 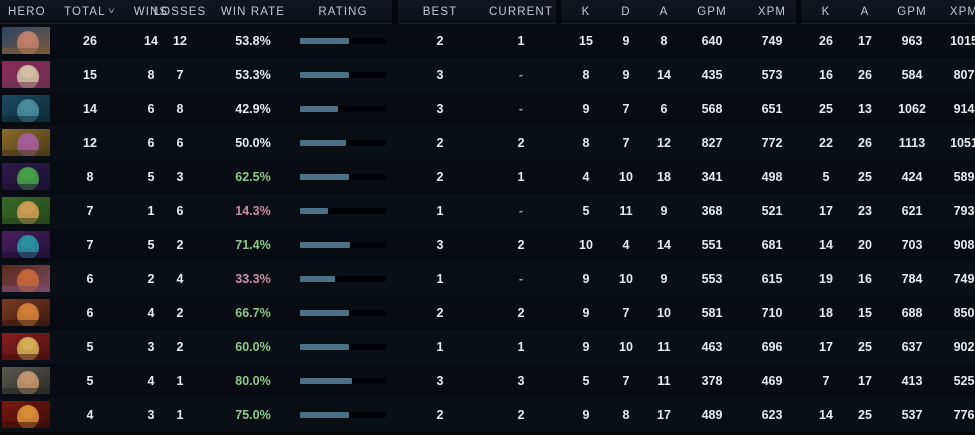 I want to click on cell-best: 2, so click(x=440, y=143).